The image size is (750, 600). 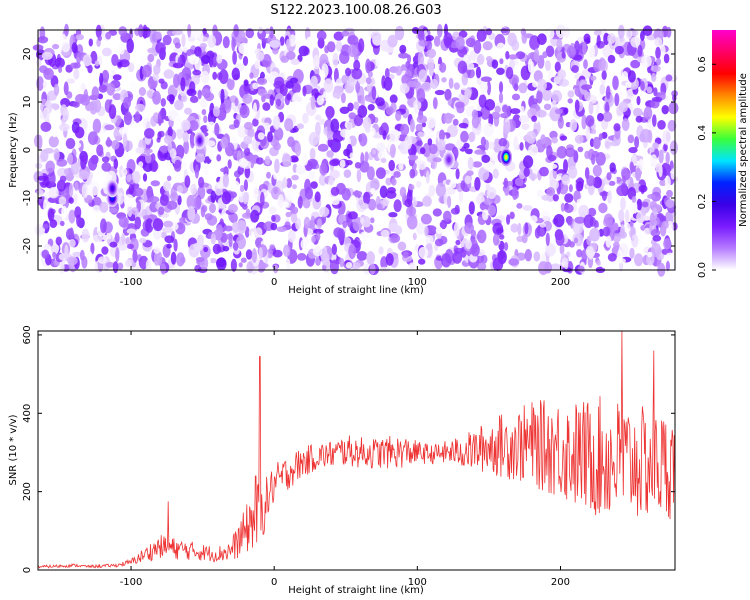 What do you see at coordinates (112, 188) in the screenshot?
I see `heatmap-hotspot` at bounding box center [112, 188].